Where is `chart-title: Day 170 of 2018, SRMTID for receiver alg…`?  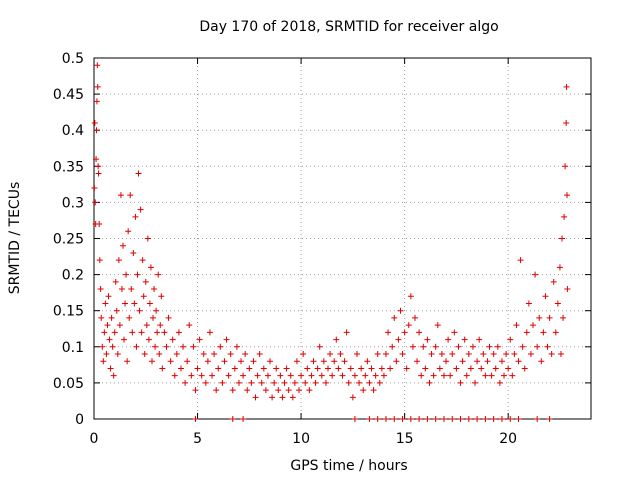 chart-title: Day 170 of 2018, SRMTID for receiver alg… is located at coordinates (348, 27).